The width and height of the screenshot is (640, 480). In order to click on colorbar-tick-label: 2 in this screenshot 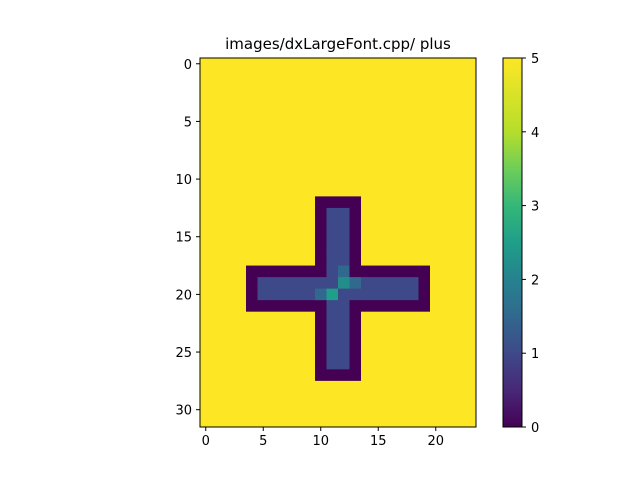, I will do `click(535, 280)`.